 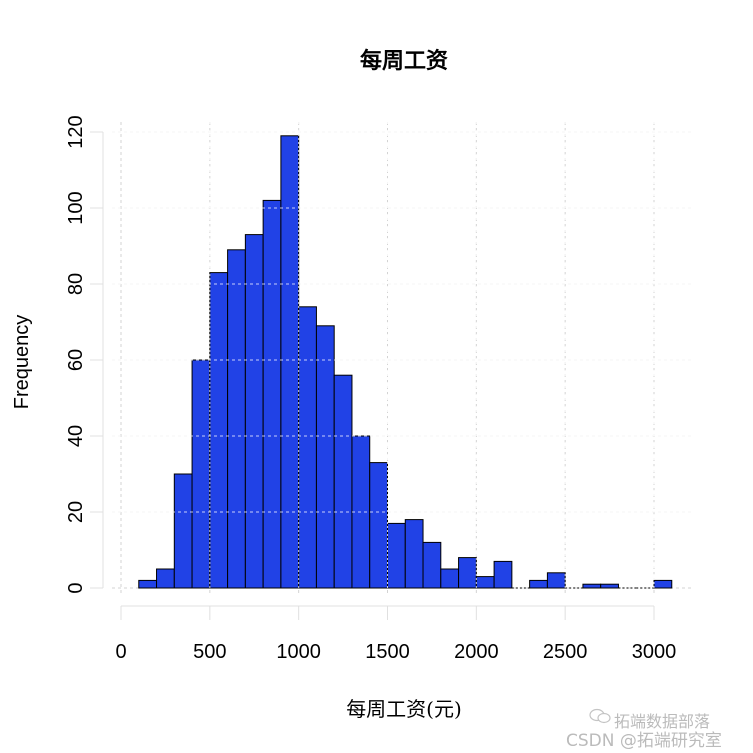 I want to click on watermark-line1: 拓端数据部落, so click(x=662, y=721).